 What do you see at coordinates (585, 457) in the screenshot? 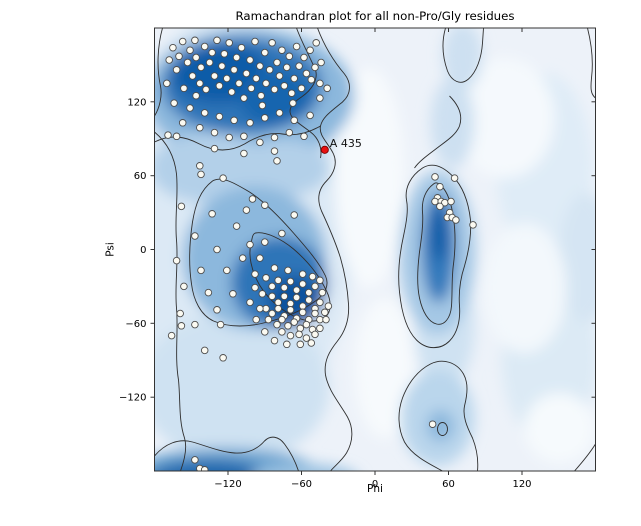
I see `contour-bottom-right-corner` at bounding box center [585, 457].